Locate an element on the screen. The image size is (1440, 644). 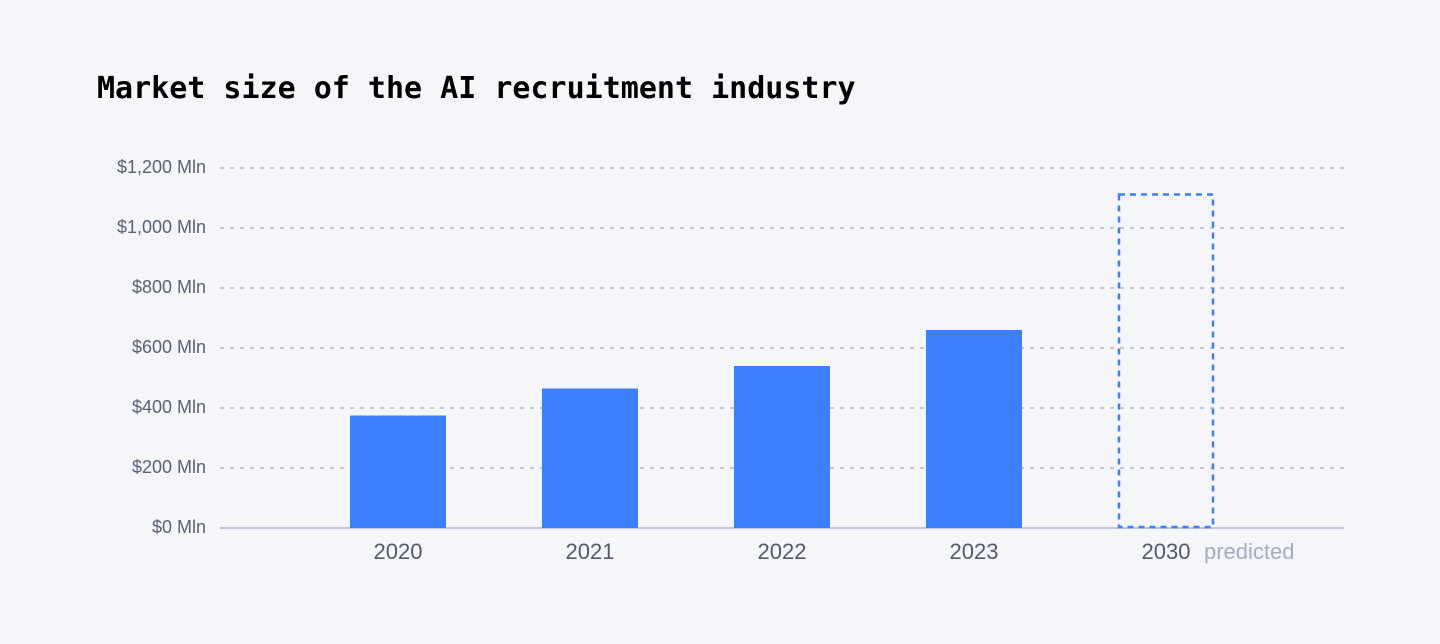
x-tick-label: 2023 is located at coordinates (974, 551).